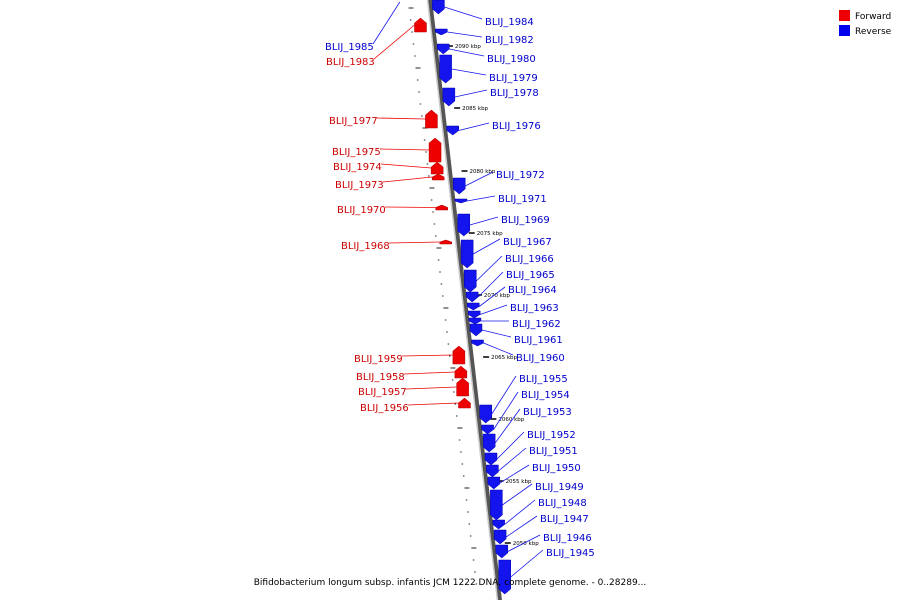 The width and height of the screenshot is (900, 600). What do you see at coordinates (551, 435) in the screenshot?
I see `gene-label: BLIJ_1952` at bounding box center [551, 435].